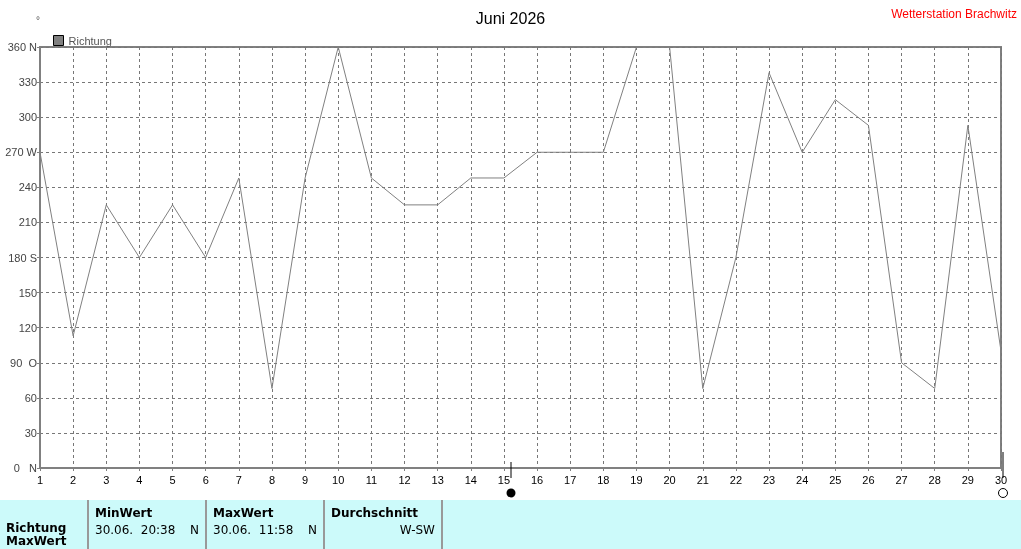 The width and height of the screenshot is (1021, 549). I want to click on y-tick-label: 330, so click(27, 82).